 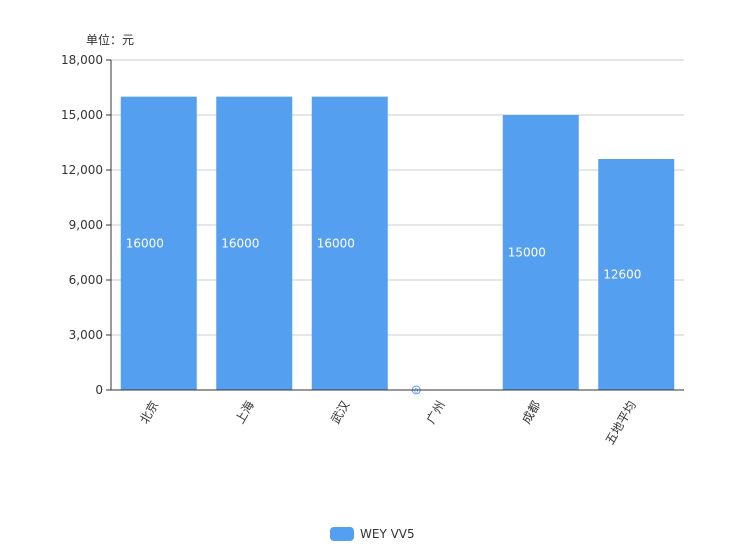 What do you see at coordinates (387, 534) in the screenshot?
I see `legend-label: WEY VV5` at bounding box center [387, 534].